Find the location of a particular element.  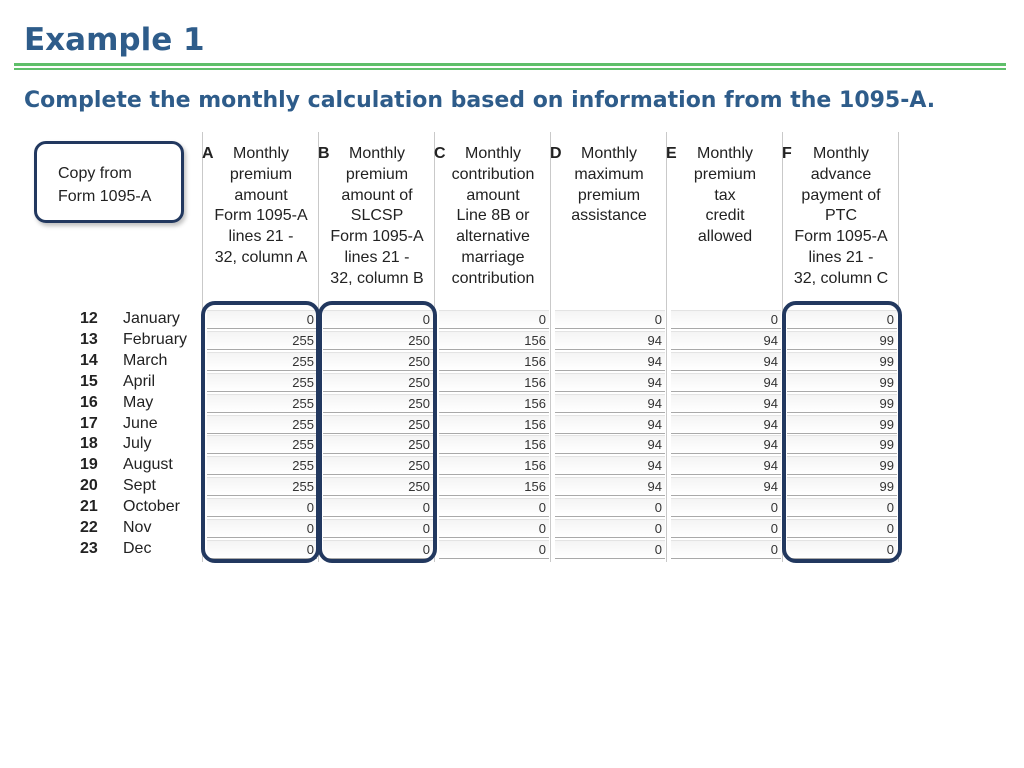

column-header-line: contribution is located at coordinates (493, 278).